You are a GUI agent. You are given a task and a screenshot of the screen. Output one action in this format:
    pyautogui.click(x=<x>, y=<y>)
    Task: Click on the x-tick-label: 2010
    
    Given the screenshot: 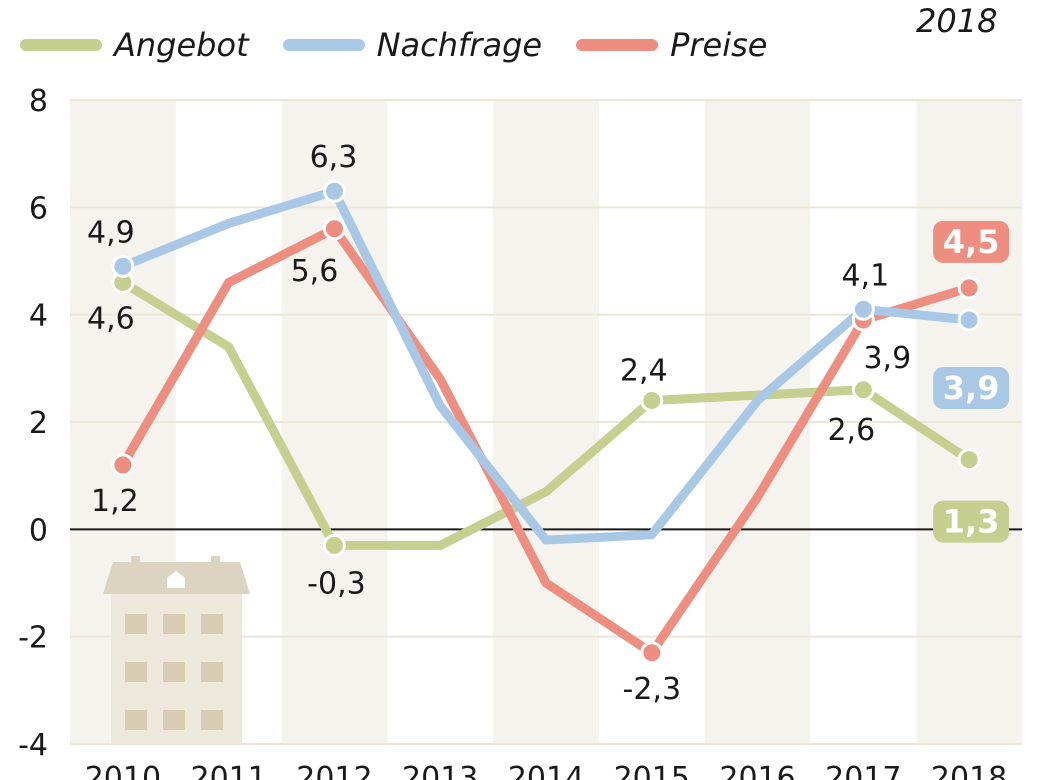 What is the action you would take?
    pyautogui.click(x=123, y=770)
    